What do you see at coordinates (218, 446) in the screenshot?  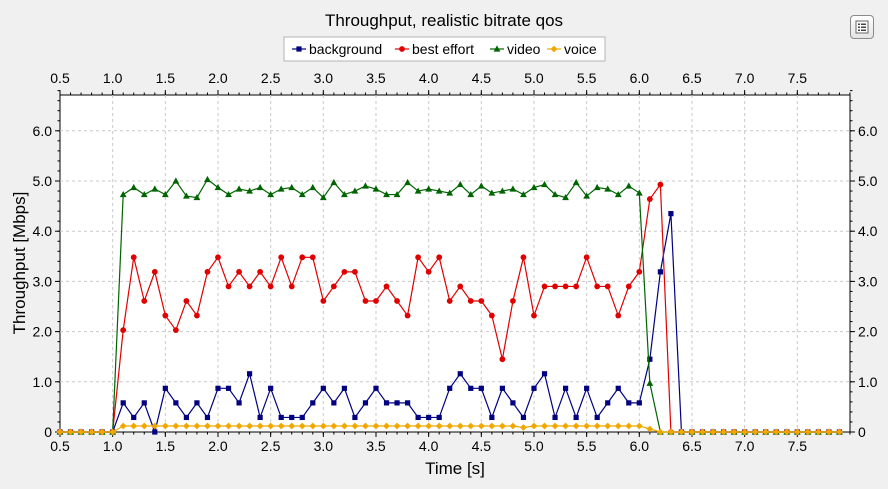 I see `x-tick-label: 2.0` at bounding box center [218, 446].